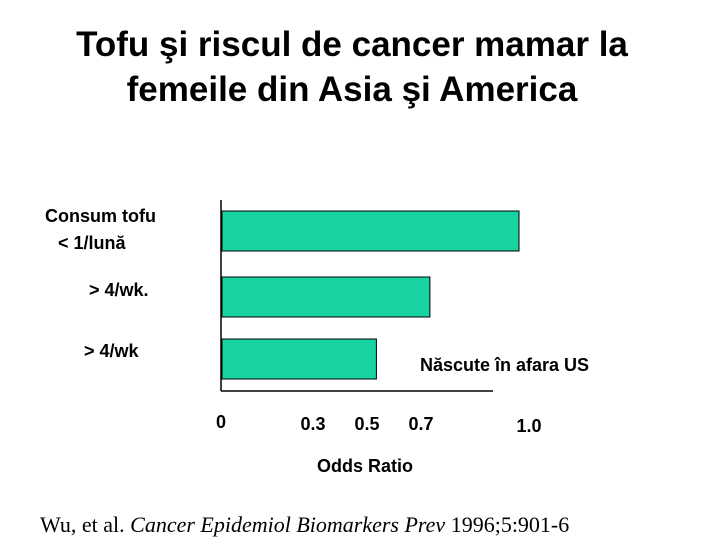 The image size is (704, 550). Describe the element at coordinates (92, 243) in the screenshot. I see `category-label-1-line-2: < 1/lună` at that location.